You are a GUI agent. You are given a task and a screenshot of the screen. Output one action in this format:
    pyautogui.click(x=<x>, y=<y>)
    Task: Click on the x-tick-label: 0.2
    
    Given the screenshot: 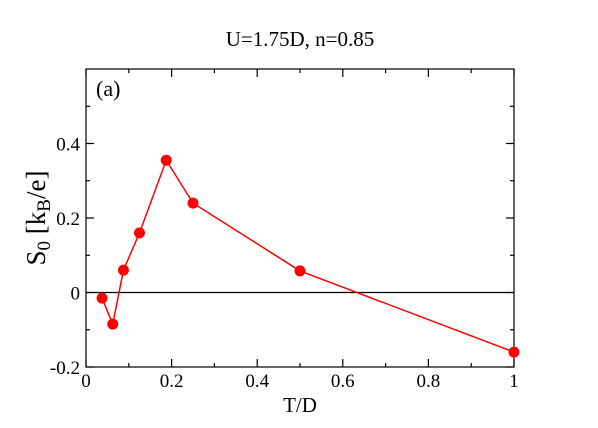 What is the action you would take?
    pyautogui.click(x=172, y=381)
    